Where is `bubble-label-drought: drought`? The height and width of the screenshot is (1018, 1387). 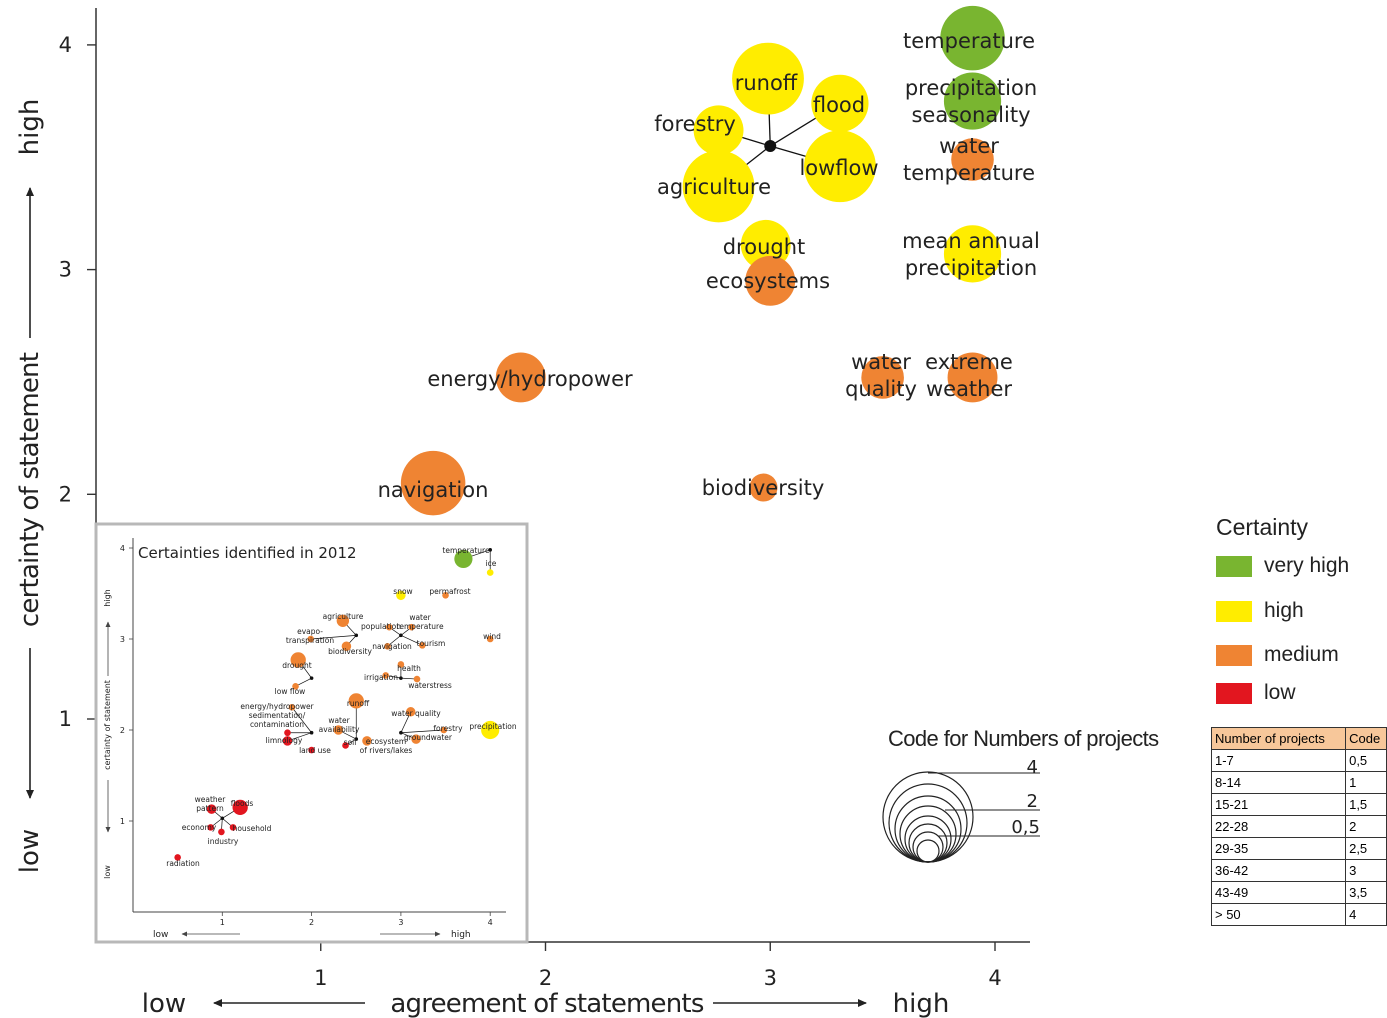 bubble-label-drought: drought is located at coordinates (764, 247).